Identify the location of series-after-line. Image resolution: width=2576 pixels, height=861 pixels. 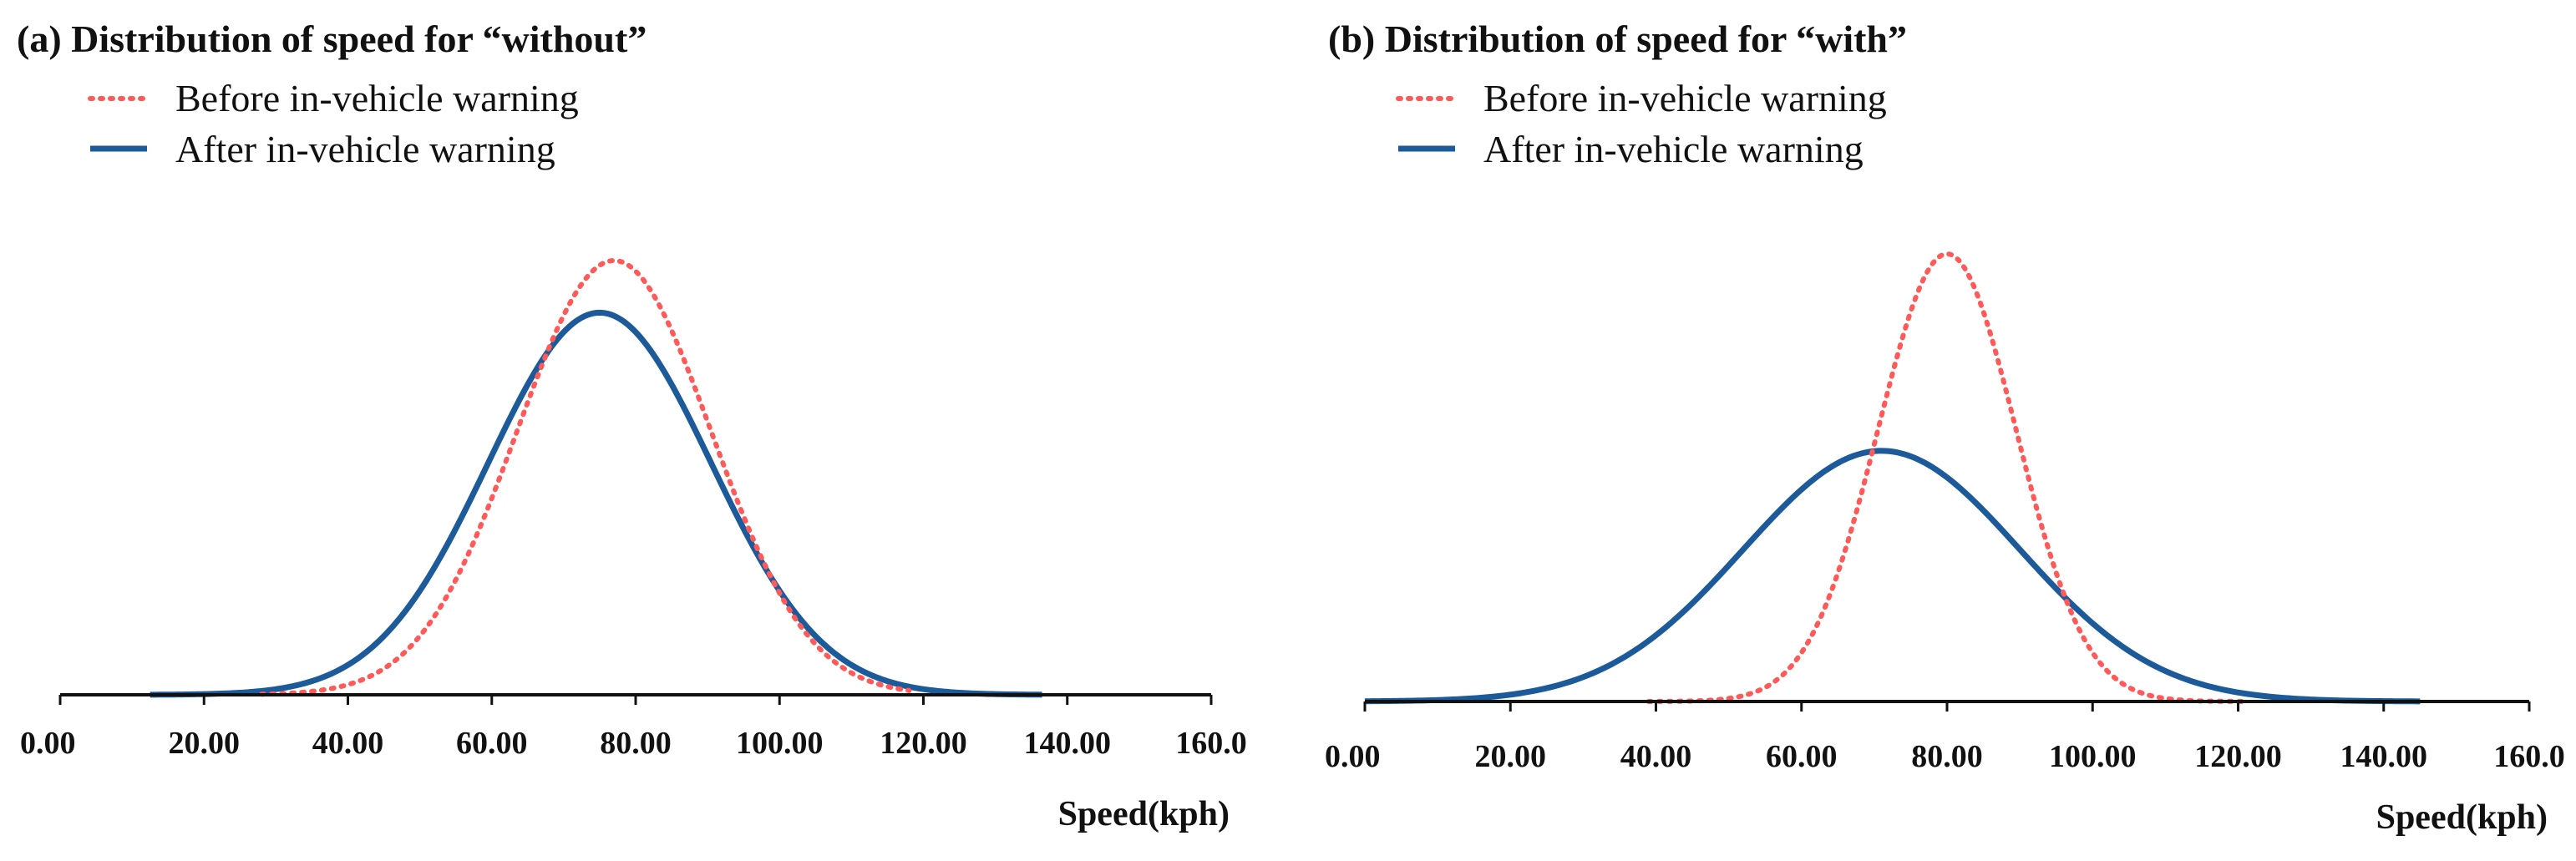
(1893, 576).